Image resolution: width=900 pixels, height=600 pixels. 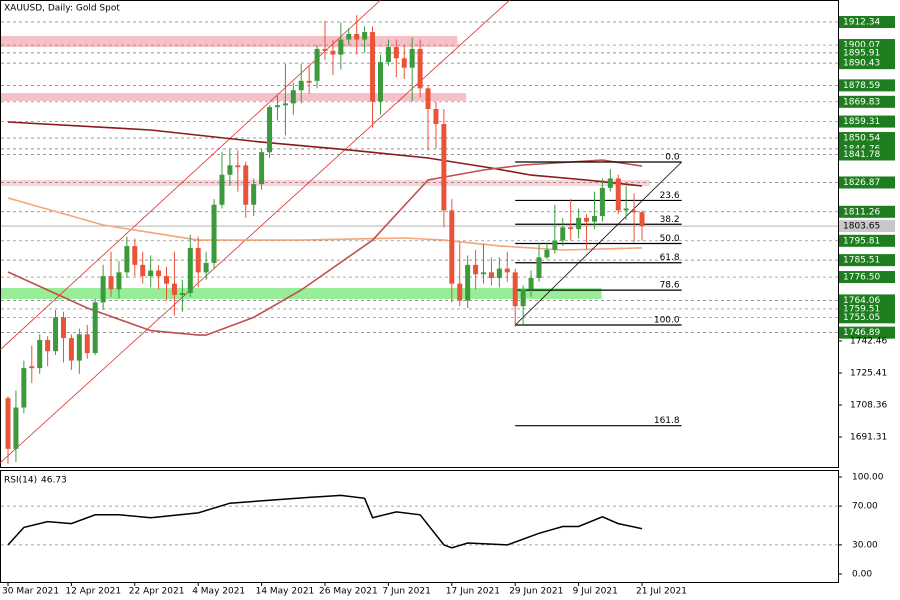 What do you see at coordinates (536, 592) in the screenshot?
I see `x-tick-label: 29 Jun 2021` at bounding box center [536, 592].